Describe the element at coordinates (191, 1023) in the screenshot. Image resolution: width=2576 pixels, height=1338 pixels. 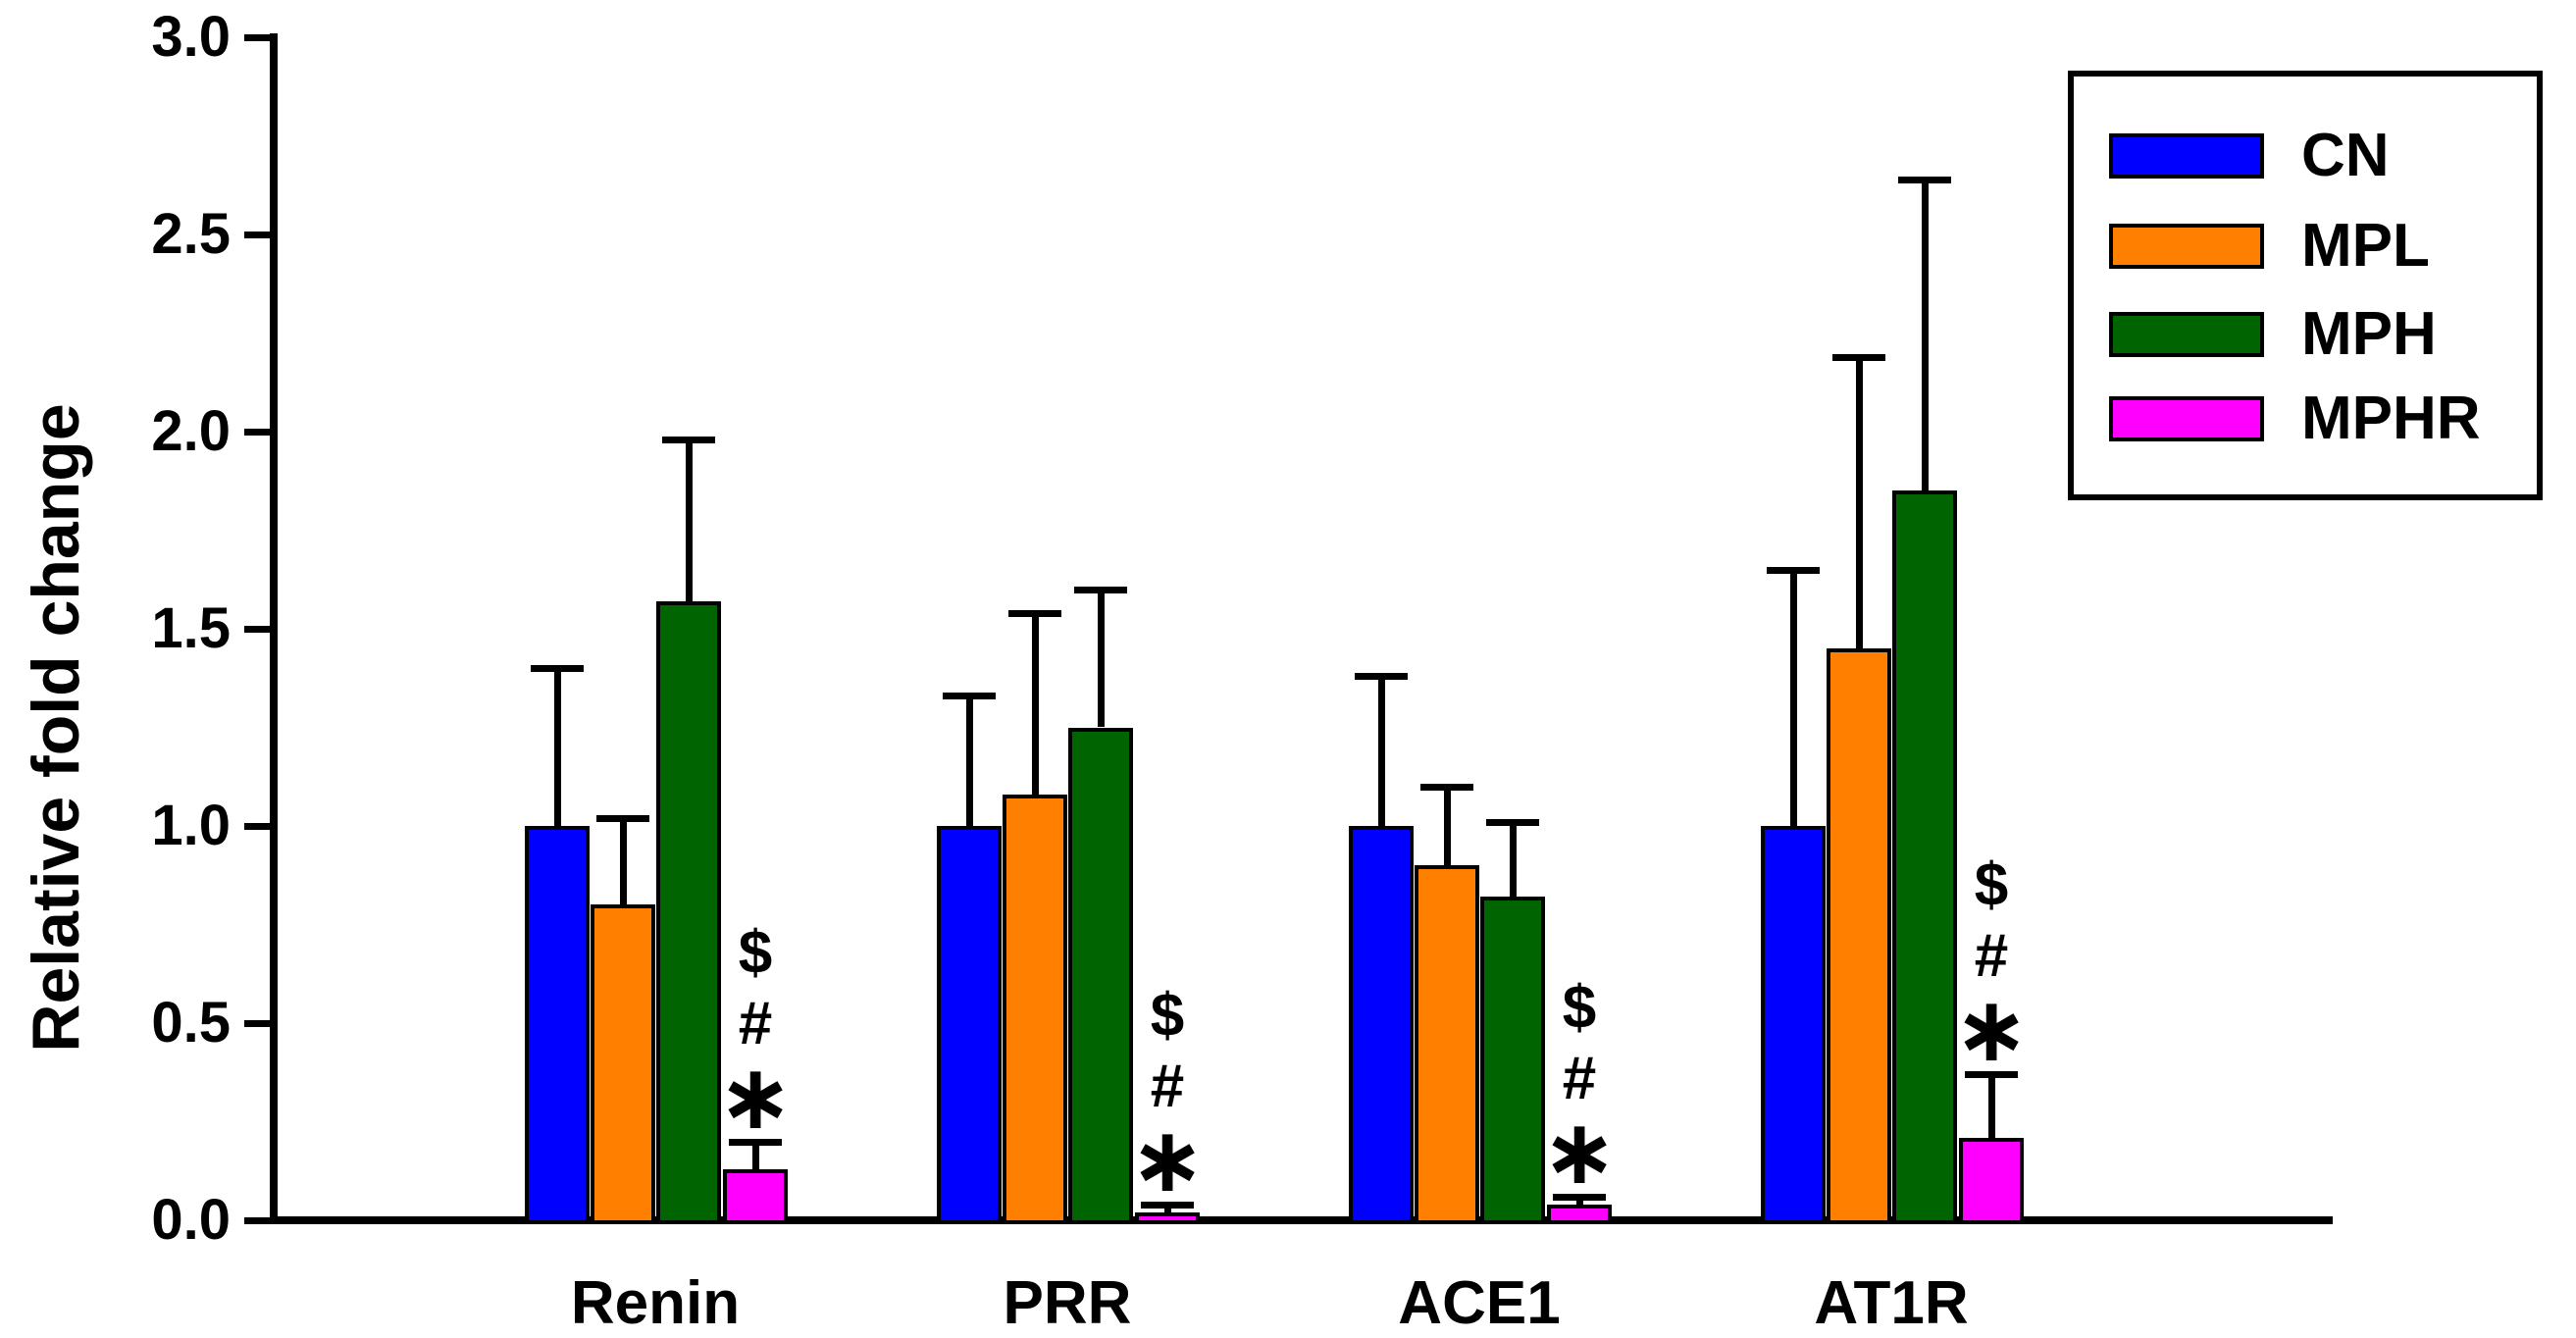
I see `y-tick-label: 0.5` at that location.